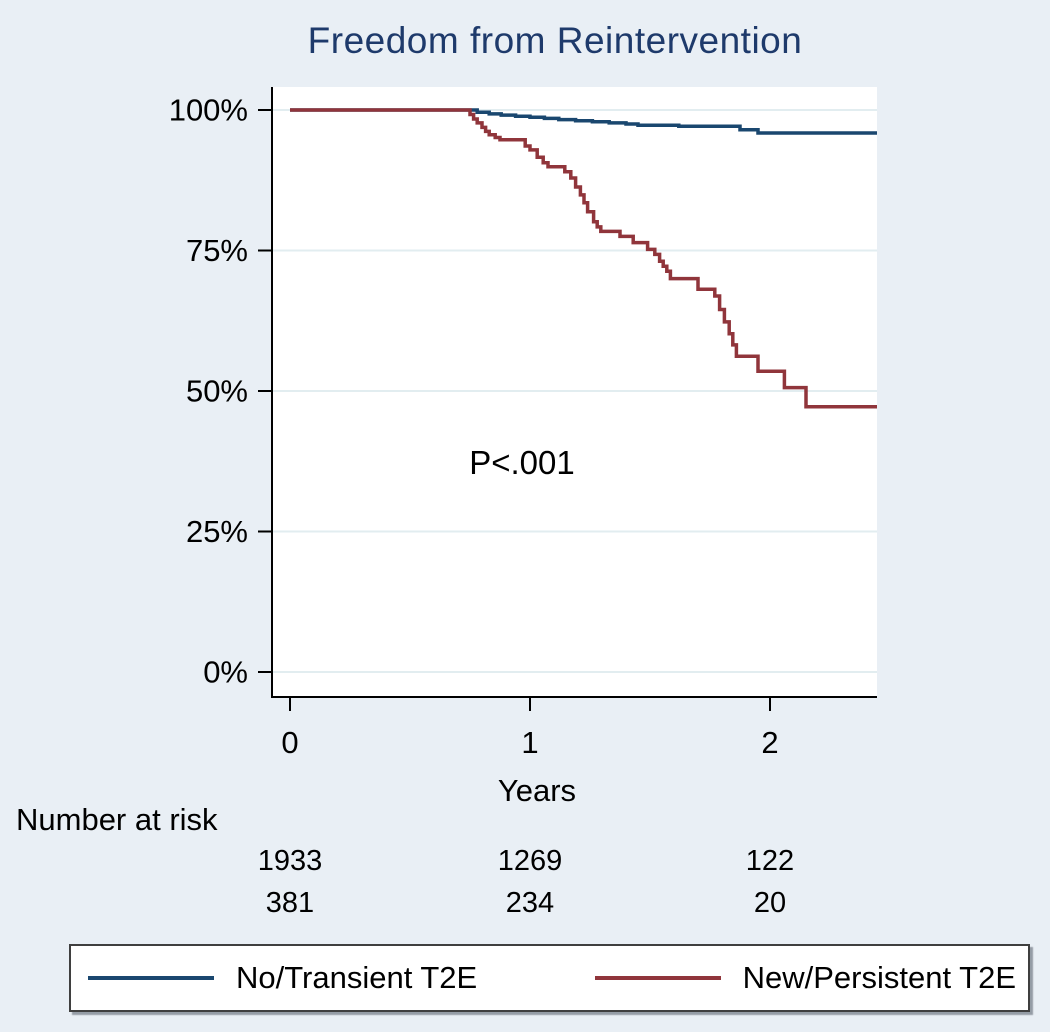 The width and height of the screenshot is (1050, 1032). Describe the element at coordinates (217, 250) in the screenshot. I see `y-tick-label-75: 75%` at that location.